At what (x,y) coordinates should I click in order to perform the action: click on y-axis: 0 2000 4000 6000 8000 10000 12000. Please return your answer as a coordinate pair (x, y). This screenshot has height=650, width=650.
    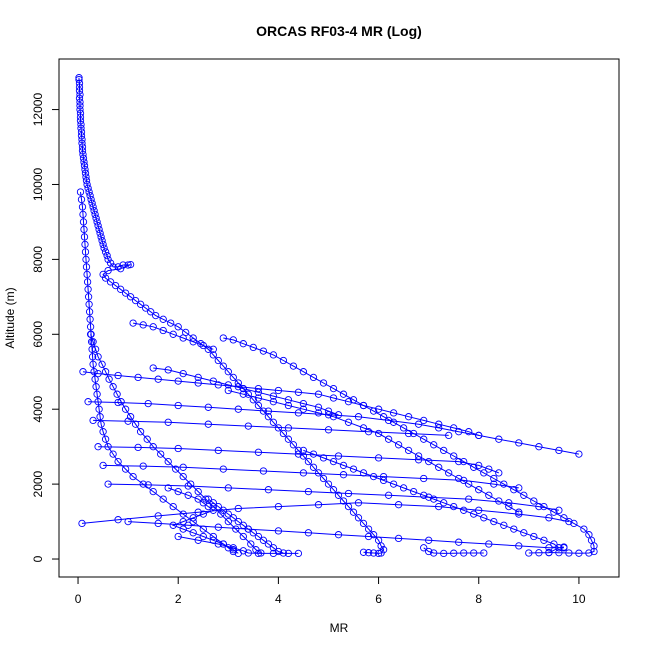
    Looking at the image, I should click on (45, 327).